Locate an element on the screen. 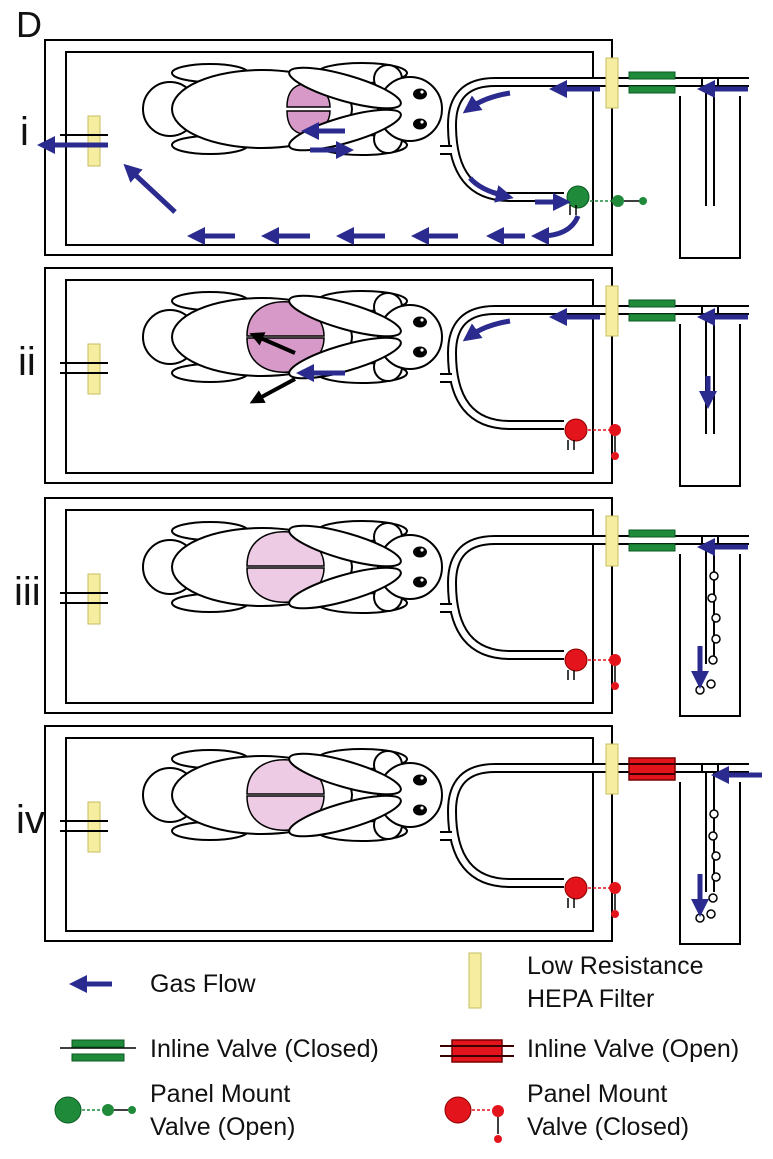  legend-panel-closed-label-1: Panel Mount is located at coordinates (597, 1094).